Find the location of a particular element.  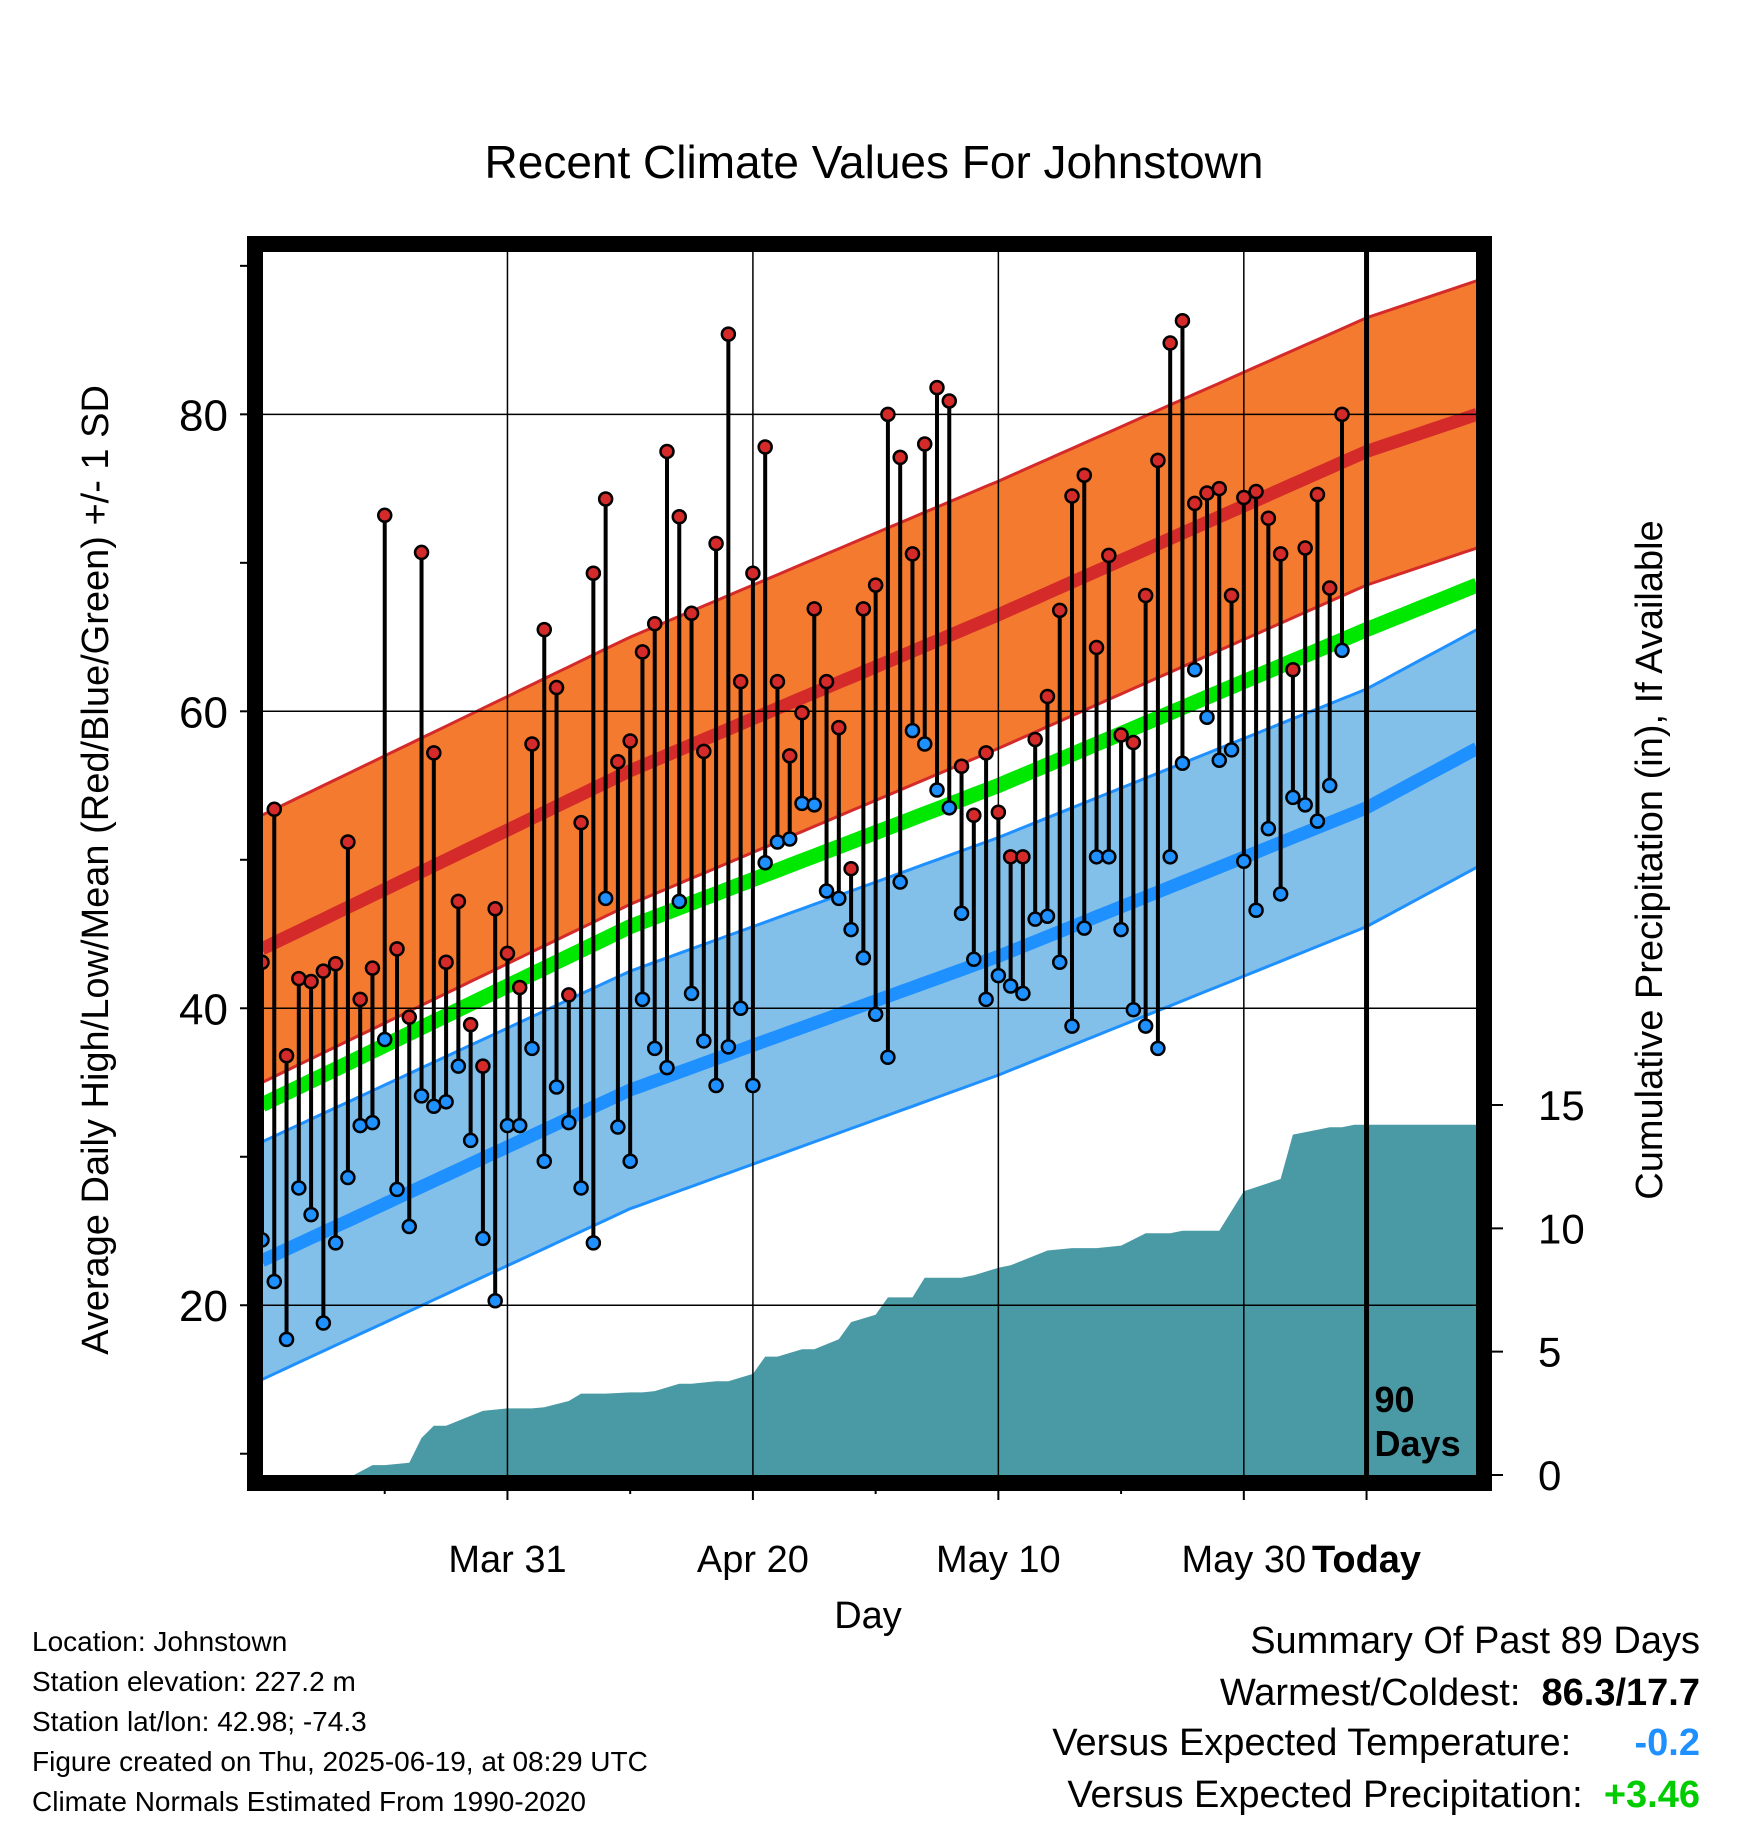

info-latlon: Station lat/lon: 42.98; -74.3 is located at coordinates (199, 1721).